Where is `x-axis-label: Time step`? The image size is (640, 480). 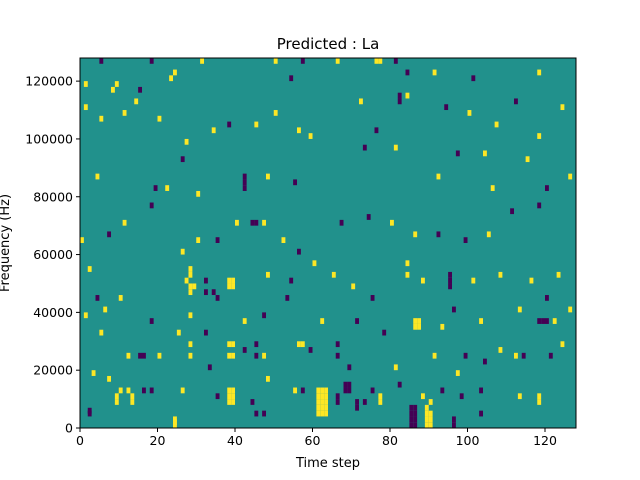
x-axis-label: Time step is located at coordinates (327, 463).